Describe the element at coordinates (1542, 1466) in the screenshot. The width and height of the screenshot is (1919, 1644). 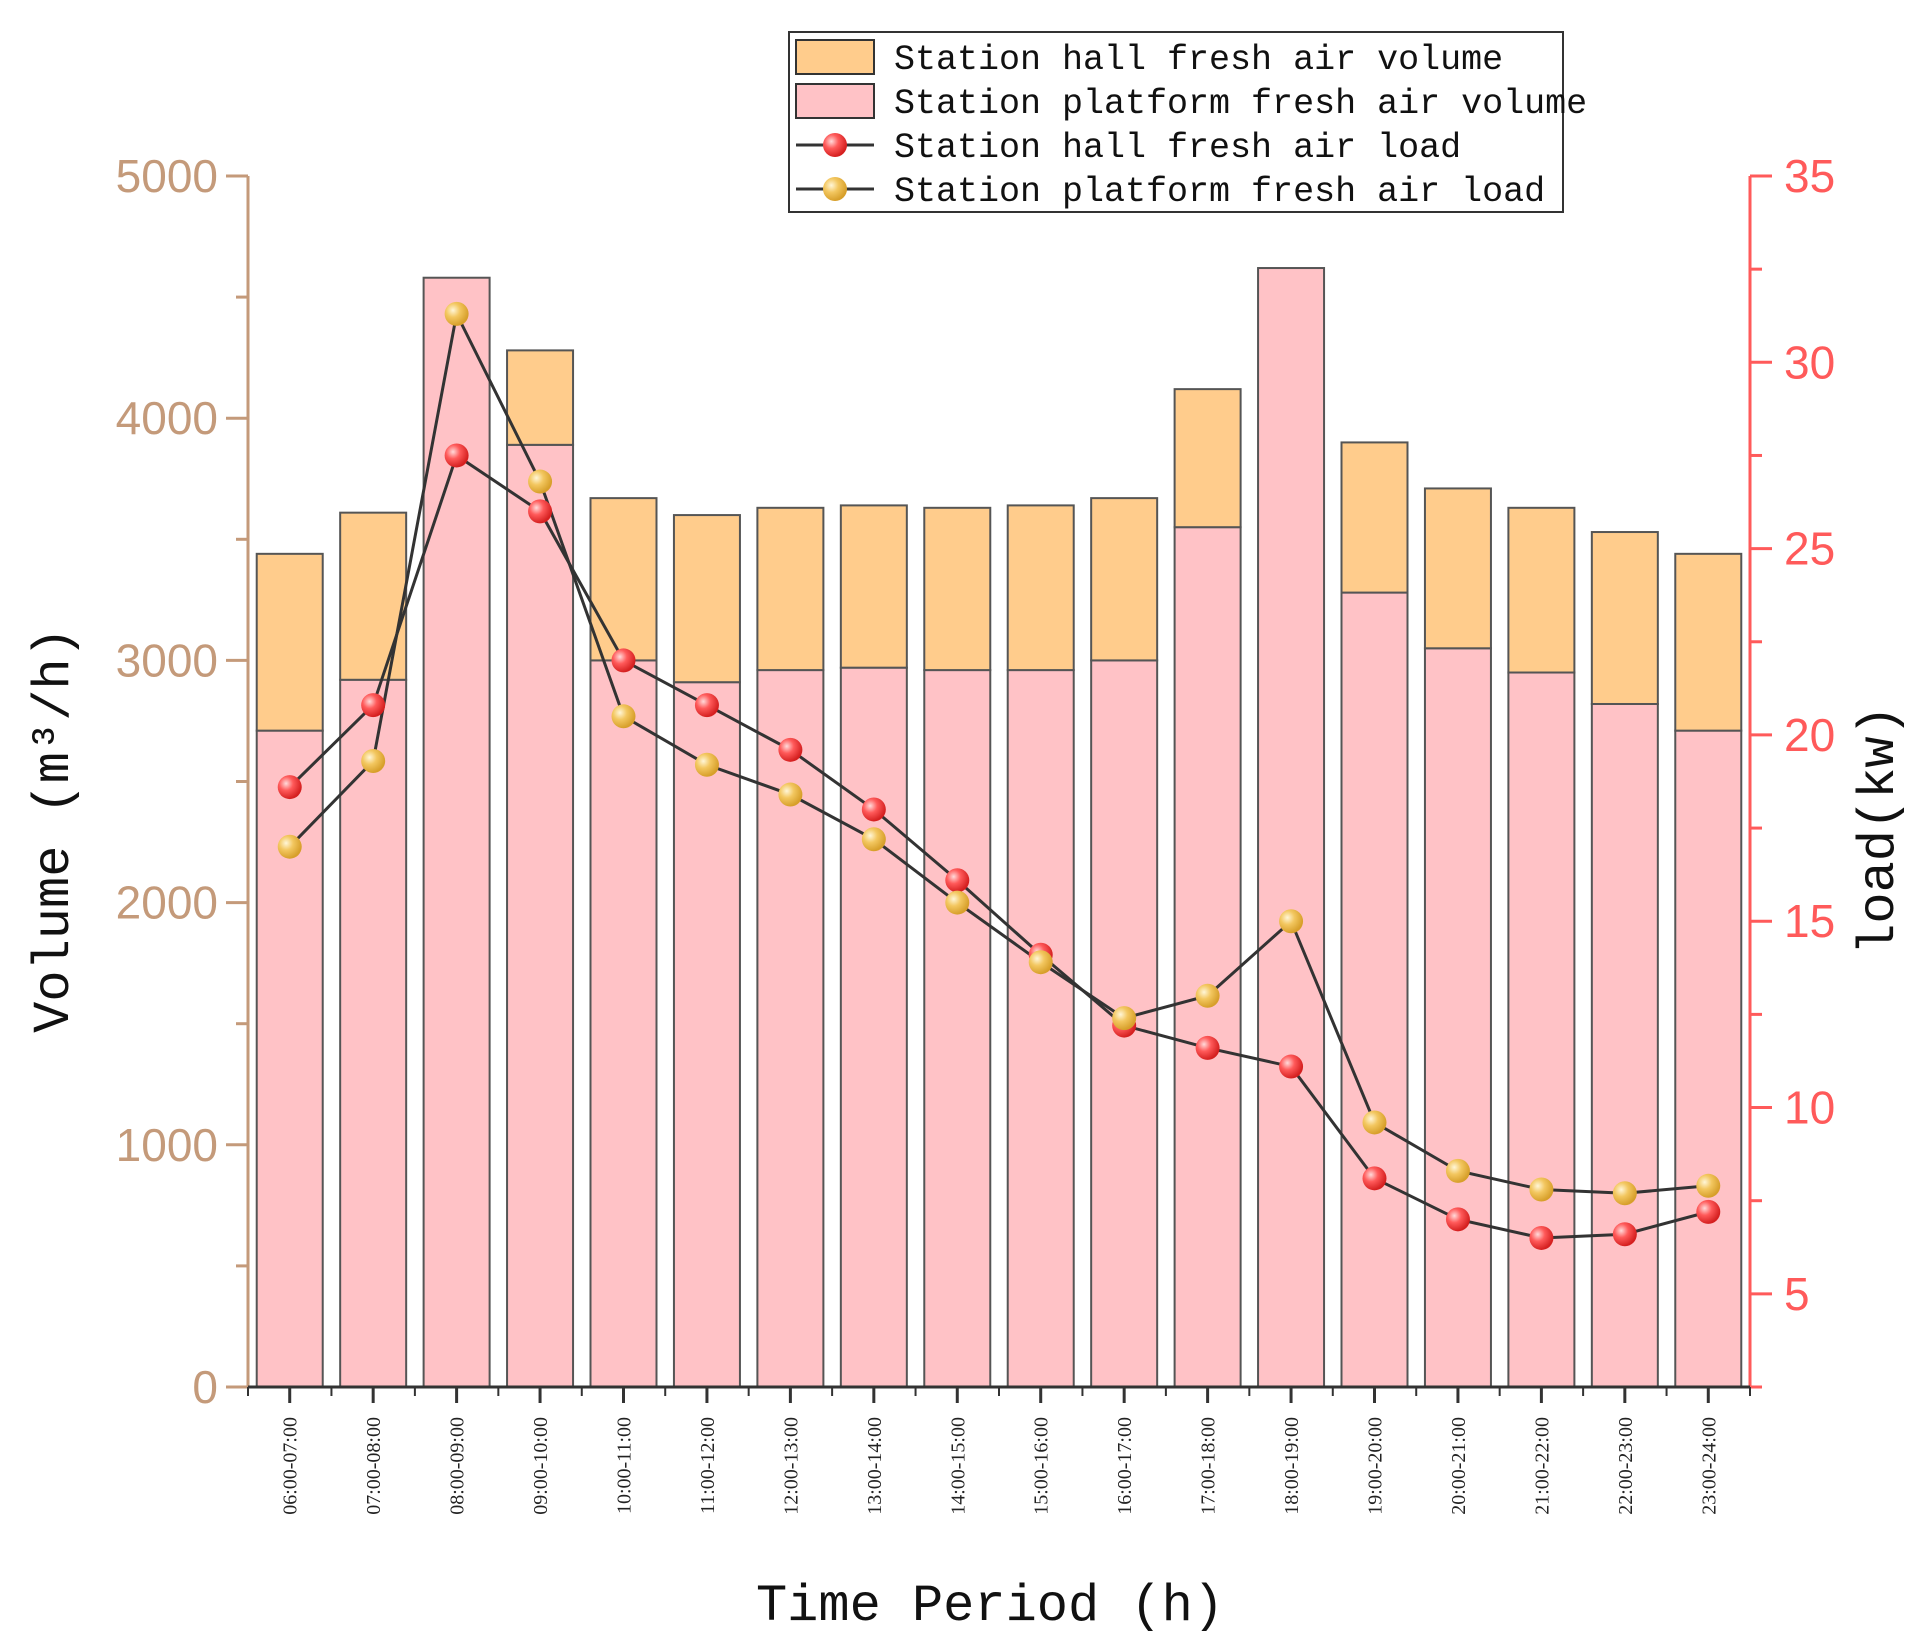
I see `x-tick-label: 21:00-22:00` at that location.